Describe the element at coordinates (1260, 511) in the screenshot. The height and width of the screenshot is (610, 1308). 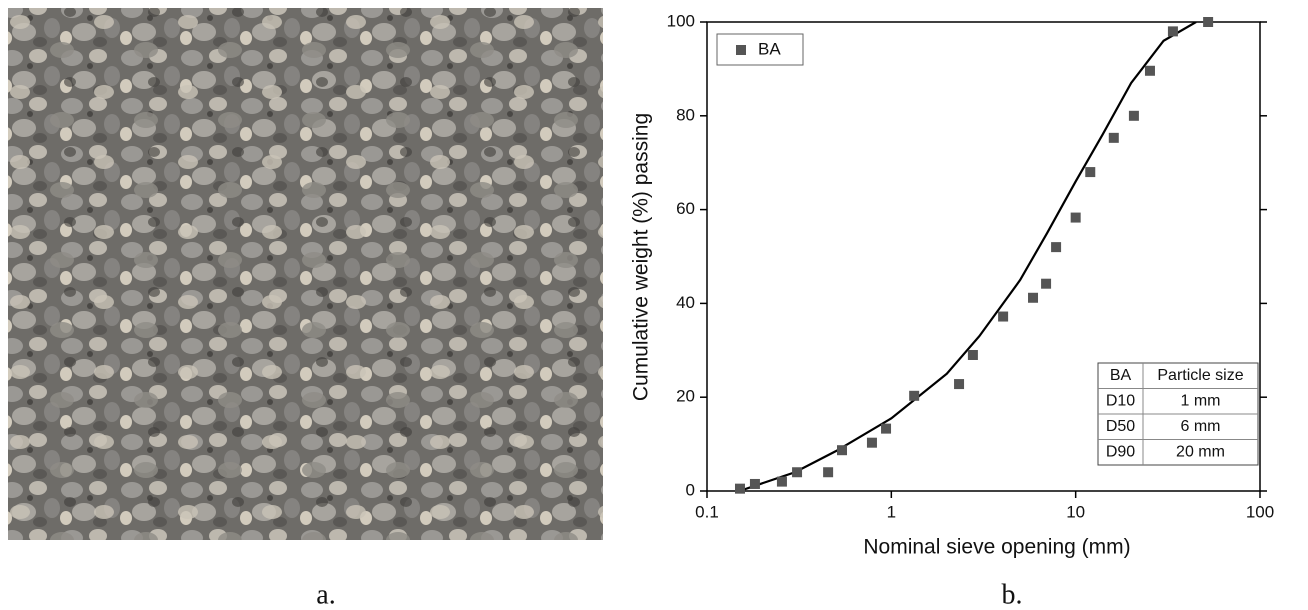
I see `x-tick-label: 100` at that location.